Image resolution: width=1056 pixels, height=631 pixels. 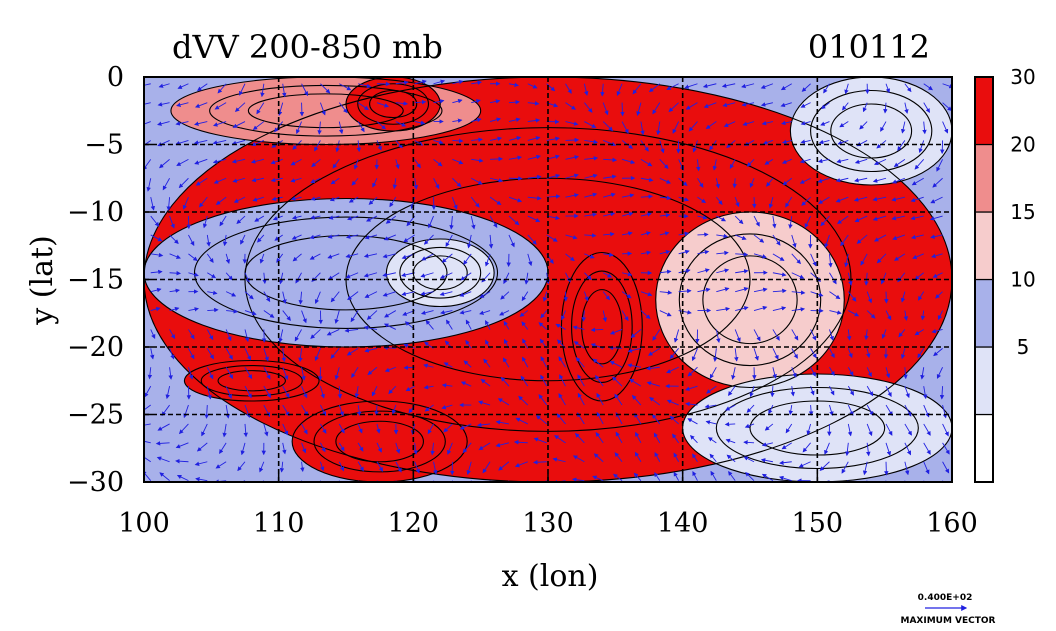 I want to click on y-tick-label--15: −15, so click(x=95, y=280).